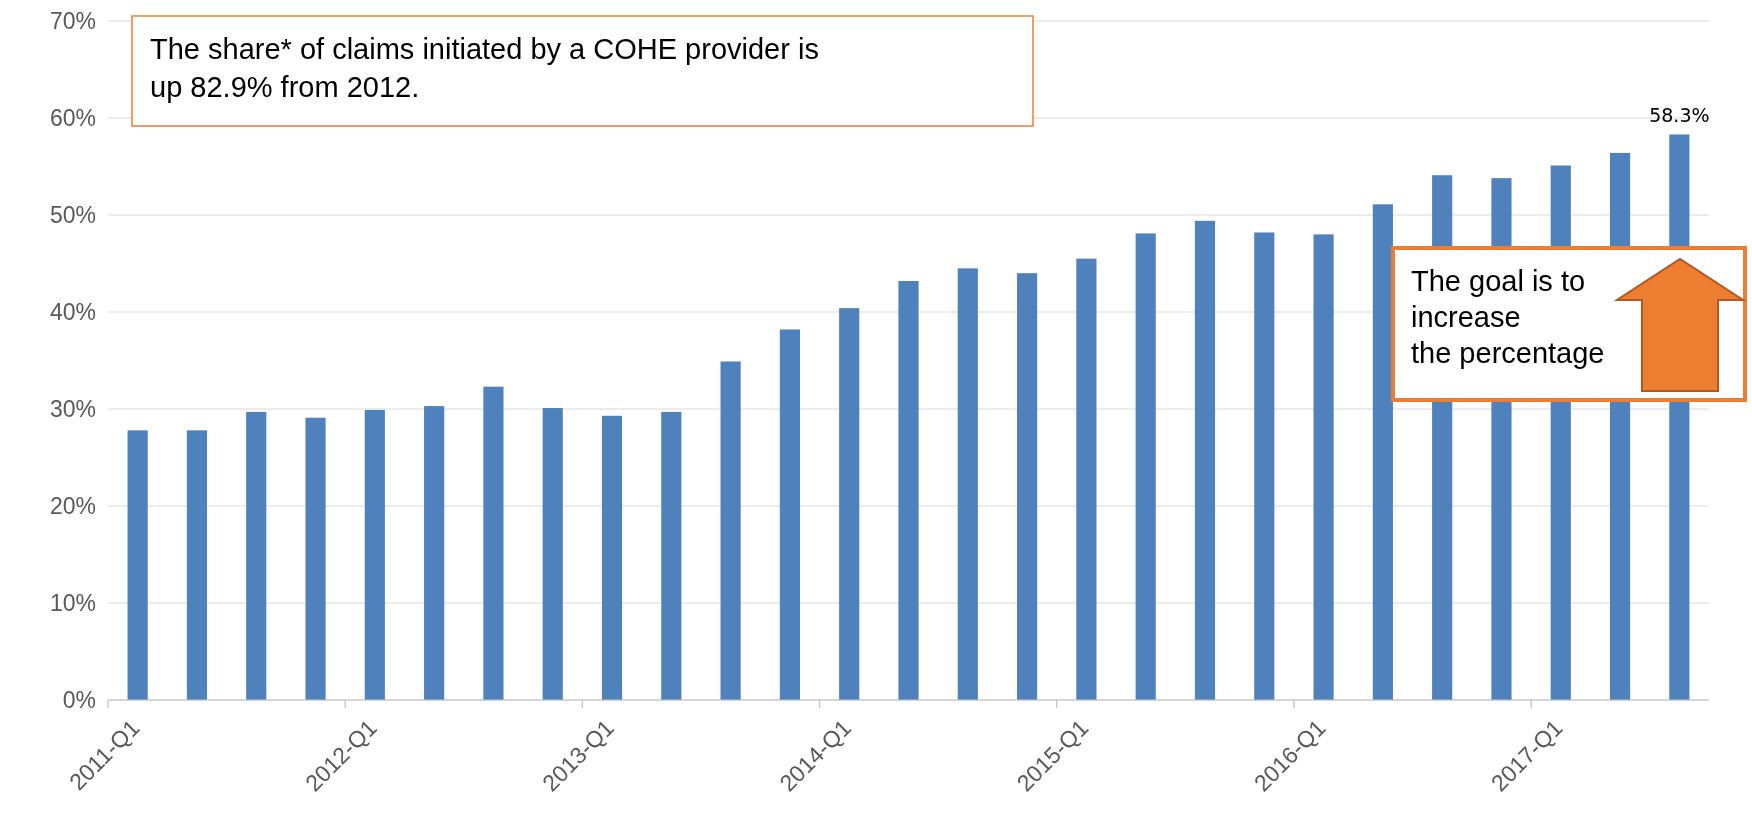  Describe the element at coordinates (79, 700) in the screenshot. I see `y-tick-label: 0%` at that location.